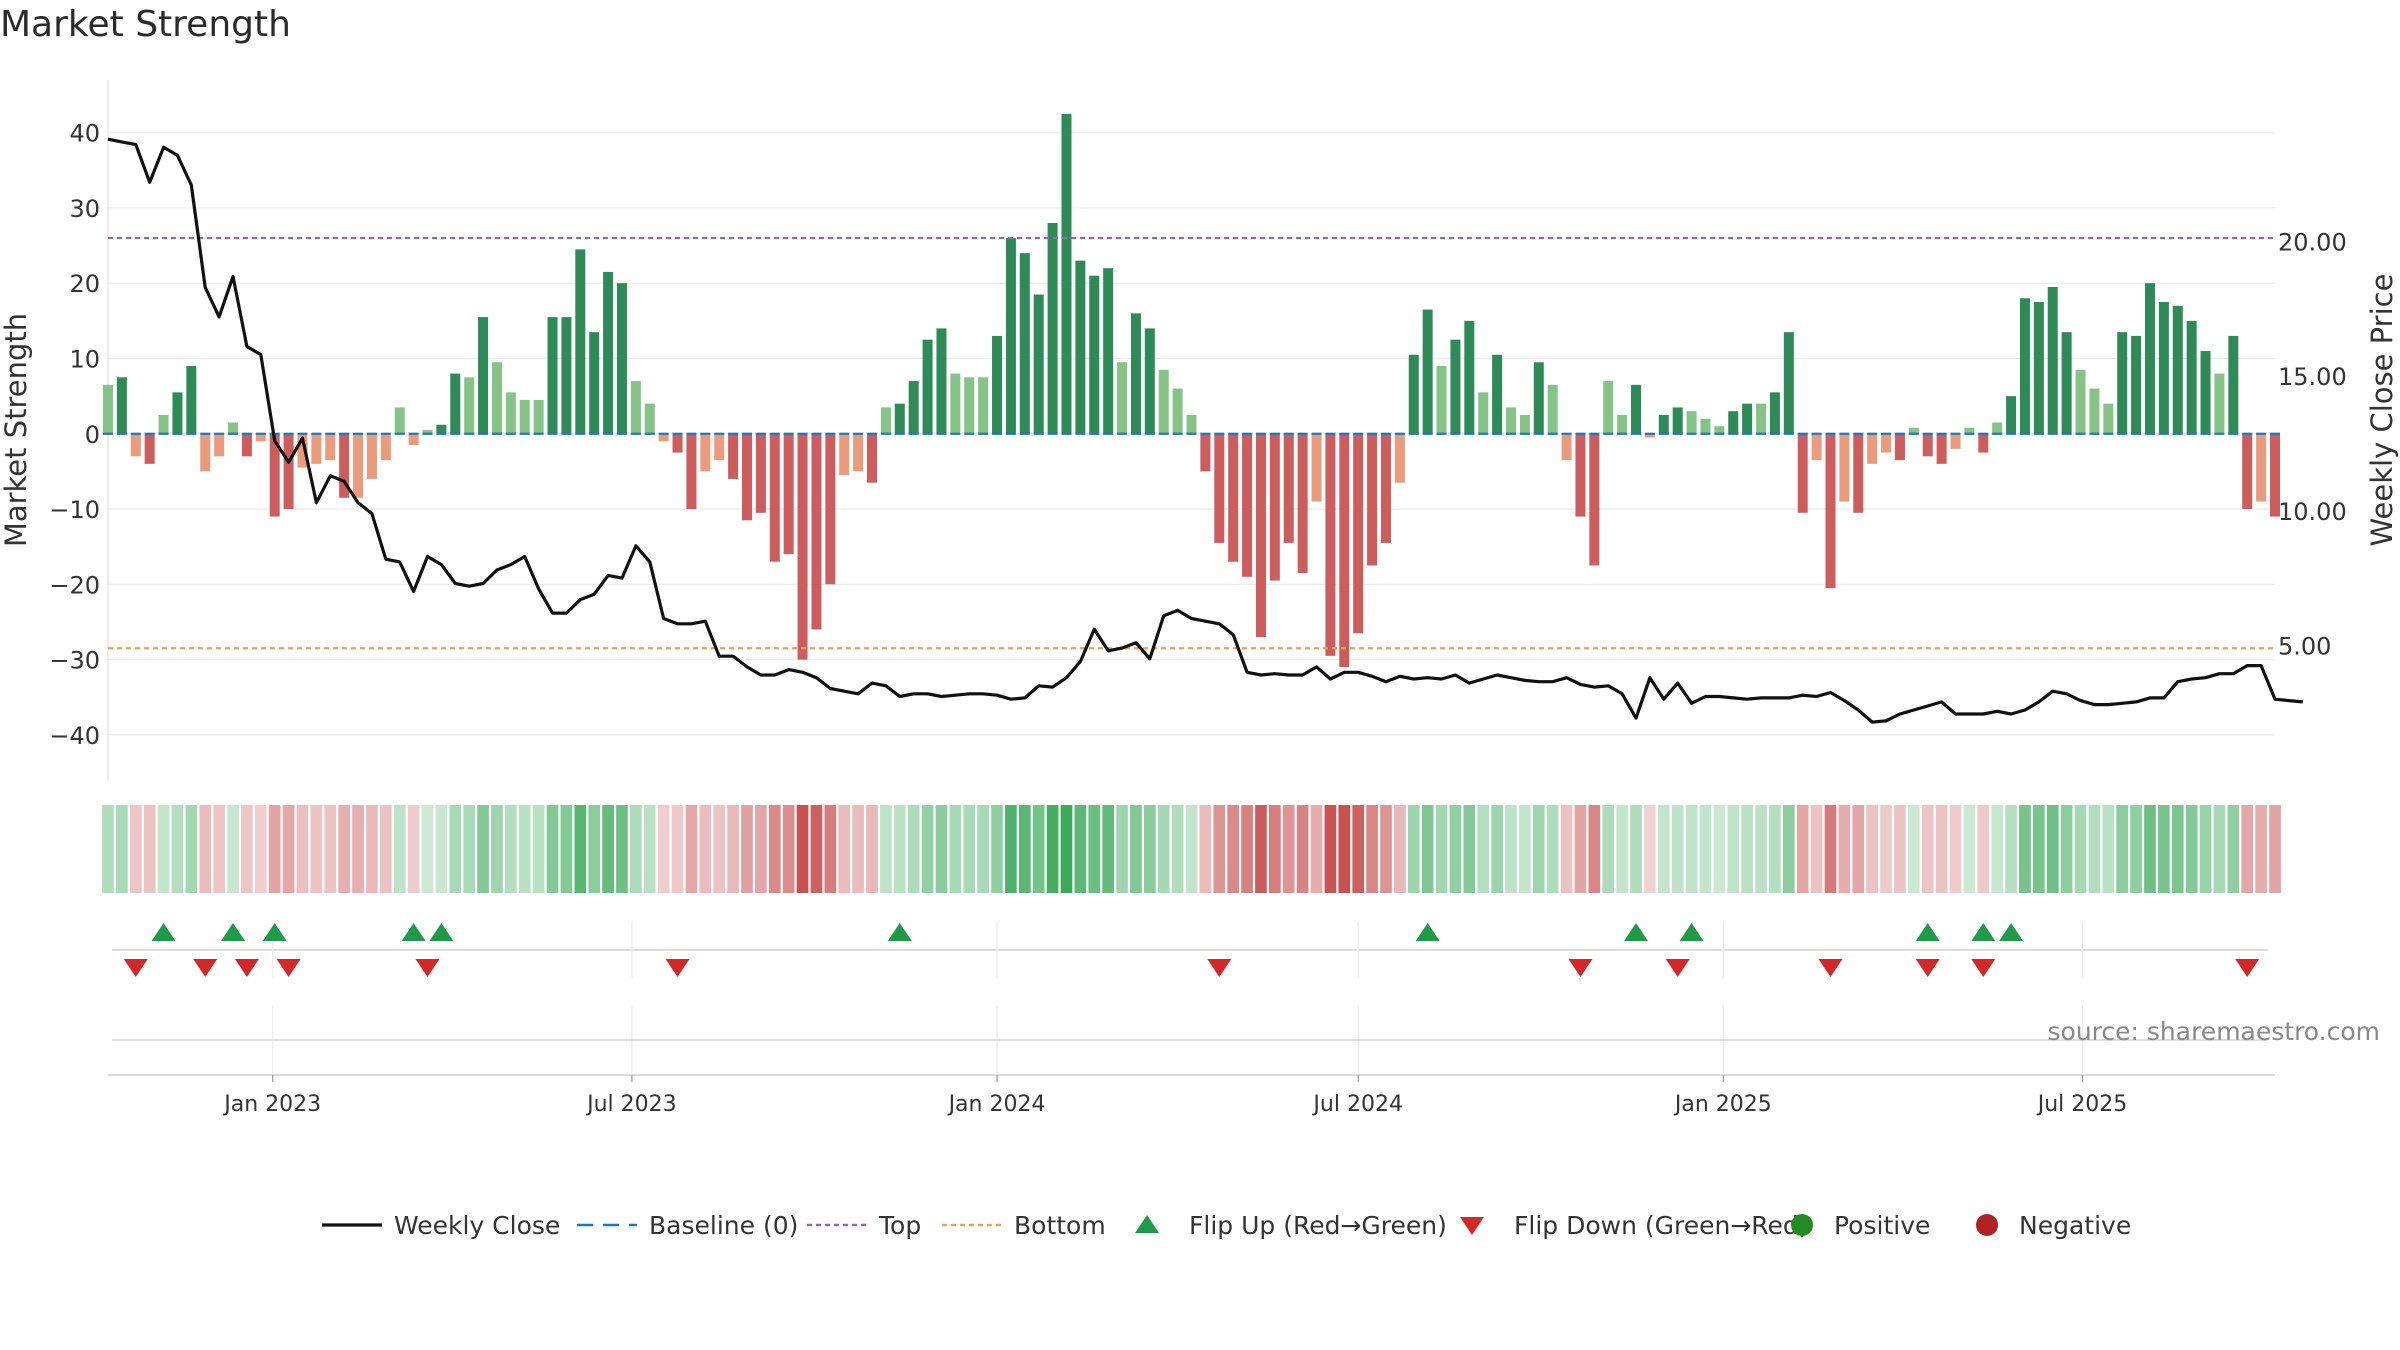 The image size is (2400, 1350). Describe the element at coordinates (74, 585) in the screenshot. I see `y-tick-label: −20` at that location.